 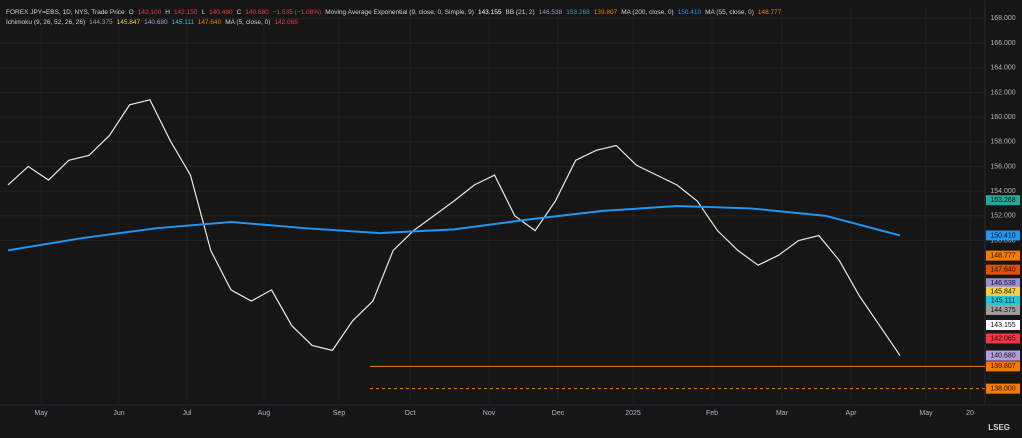 I want to click on legend-item: 143.155, so click(x=490, y=12).